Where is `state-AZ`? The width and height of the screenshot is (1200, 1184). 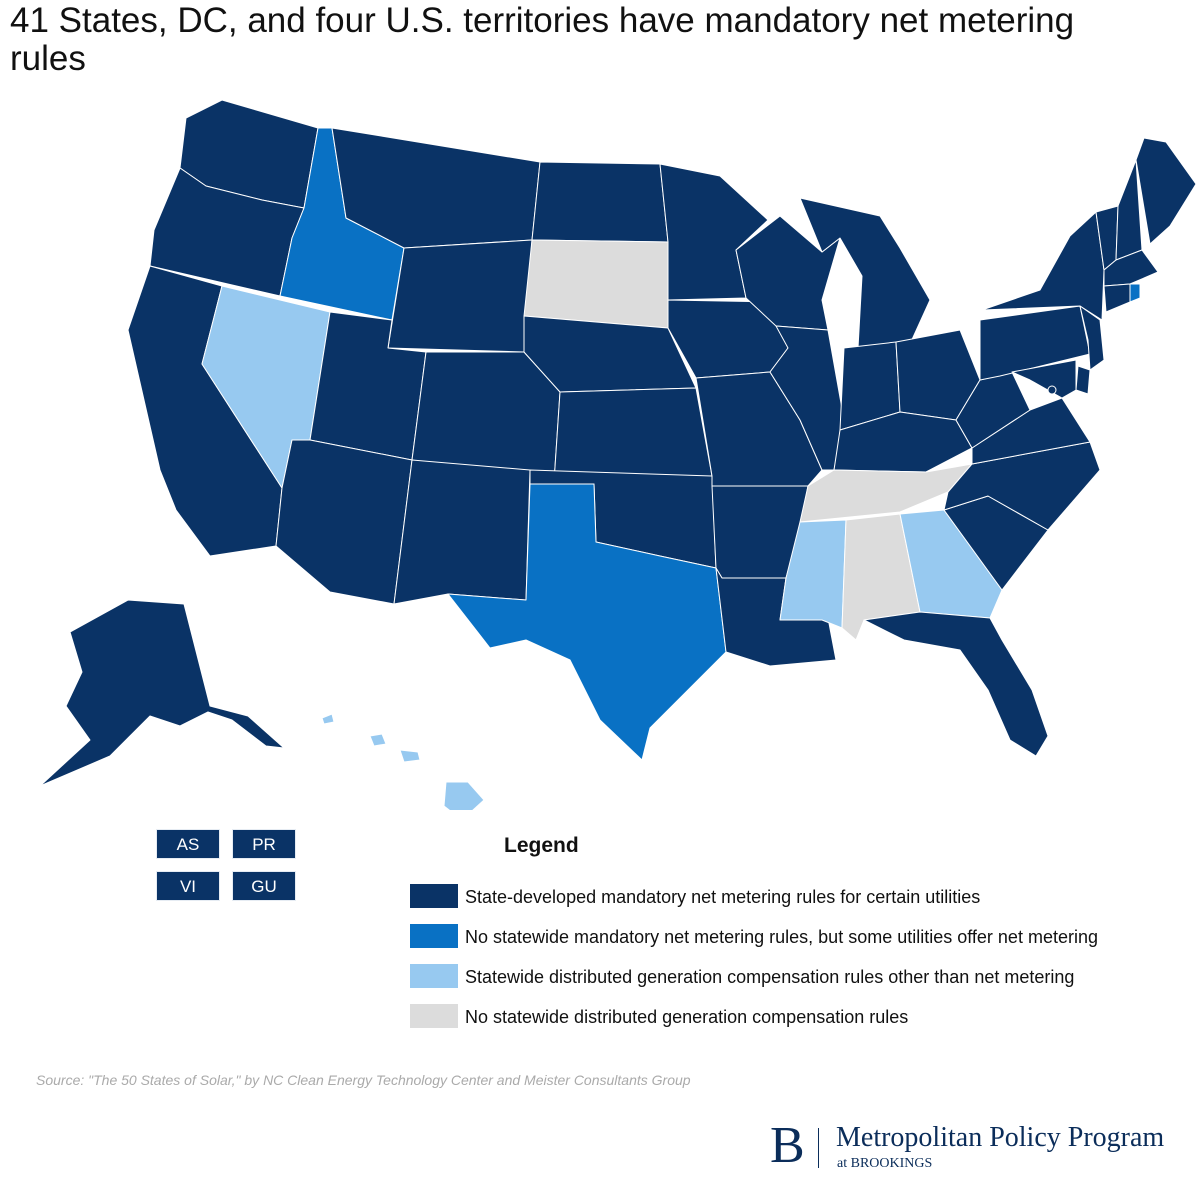 state-AZ is located at coordinates (344, 522).